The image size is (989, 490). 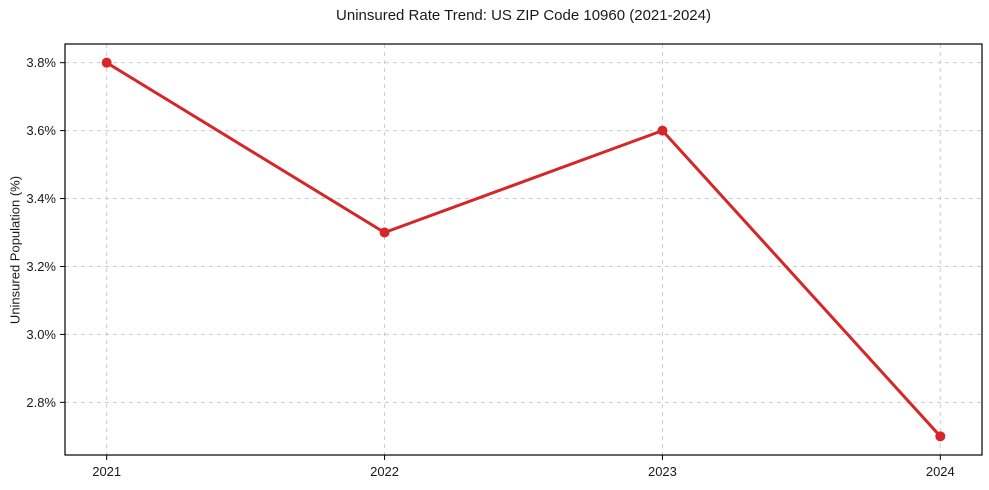 I want to click on y-tick-label: 2.8%, so click(x=41, y=402).